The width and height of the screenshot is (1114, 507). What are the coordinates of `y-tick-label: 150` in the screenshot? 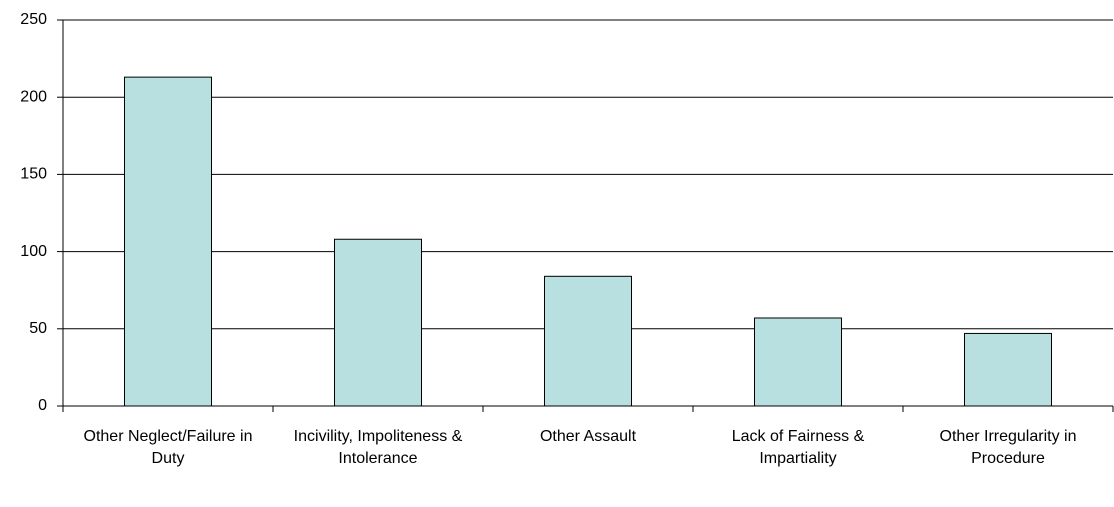 It's located at (33, 174).